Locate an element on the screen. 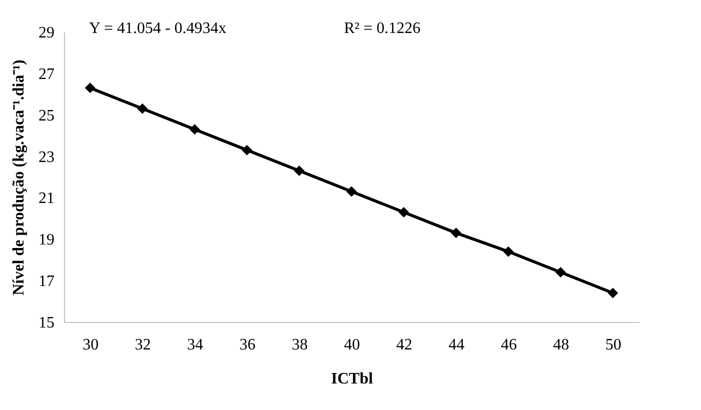 This screenshot has height=410, width=701. x-tick-label: 42 is located at coordinates (404, 345).